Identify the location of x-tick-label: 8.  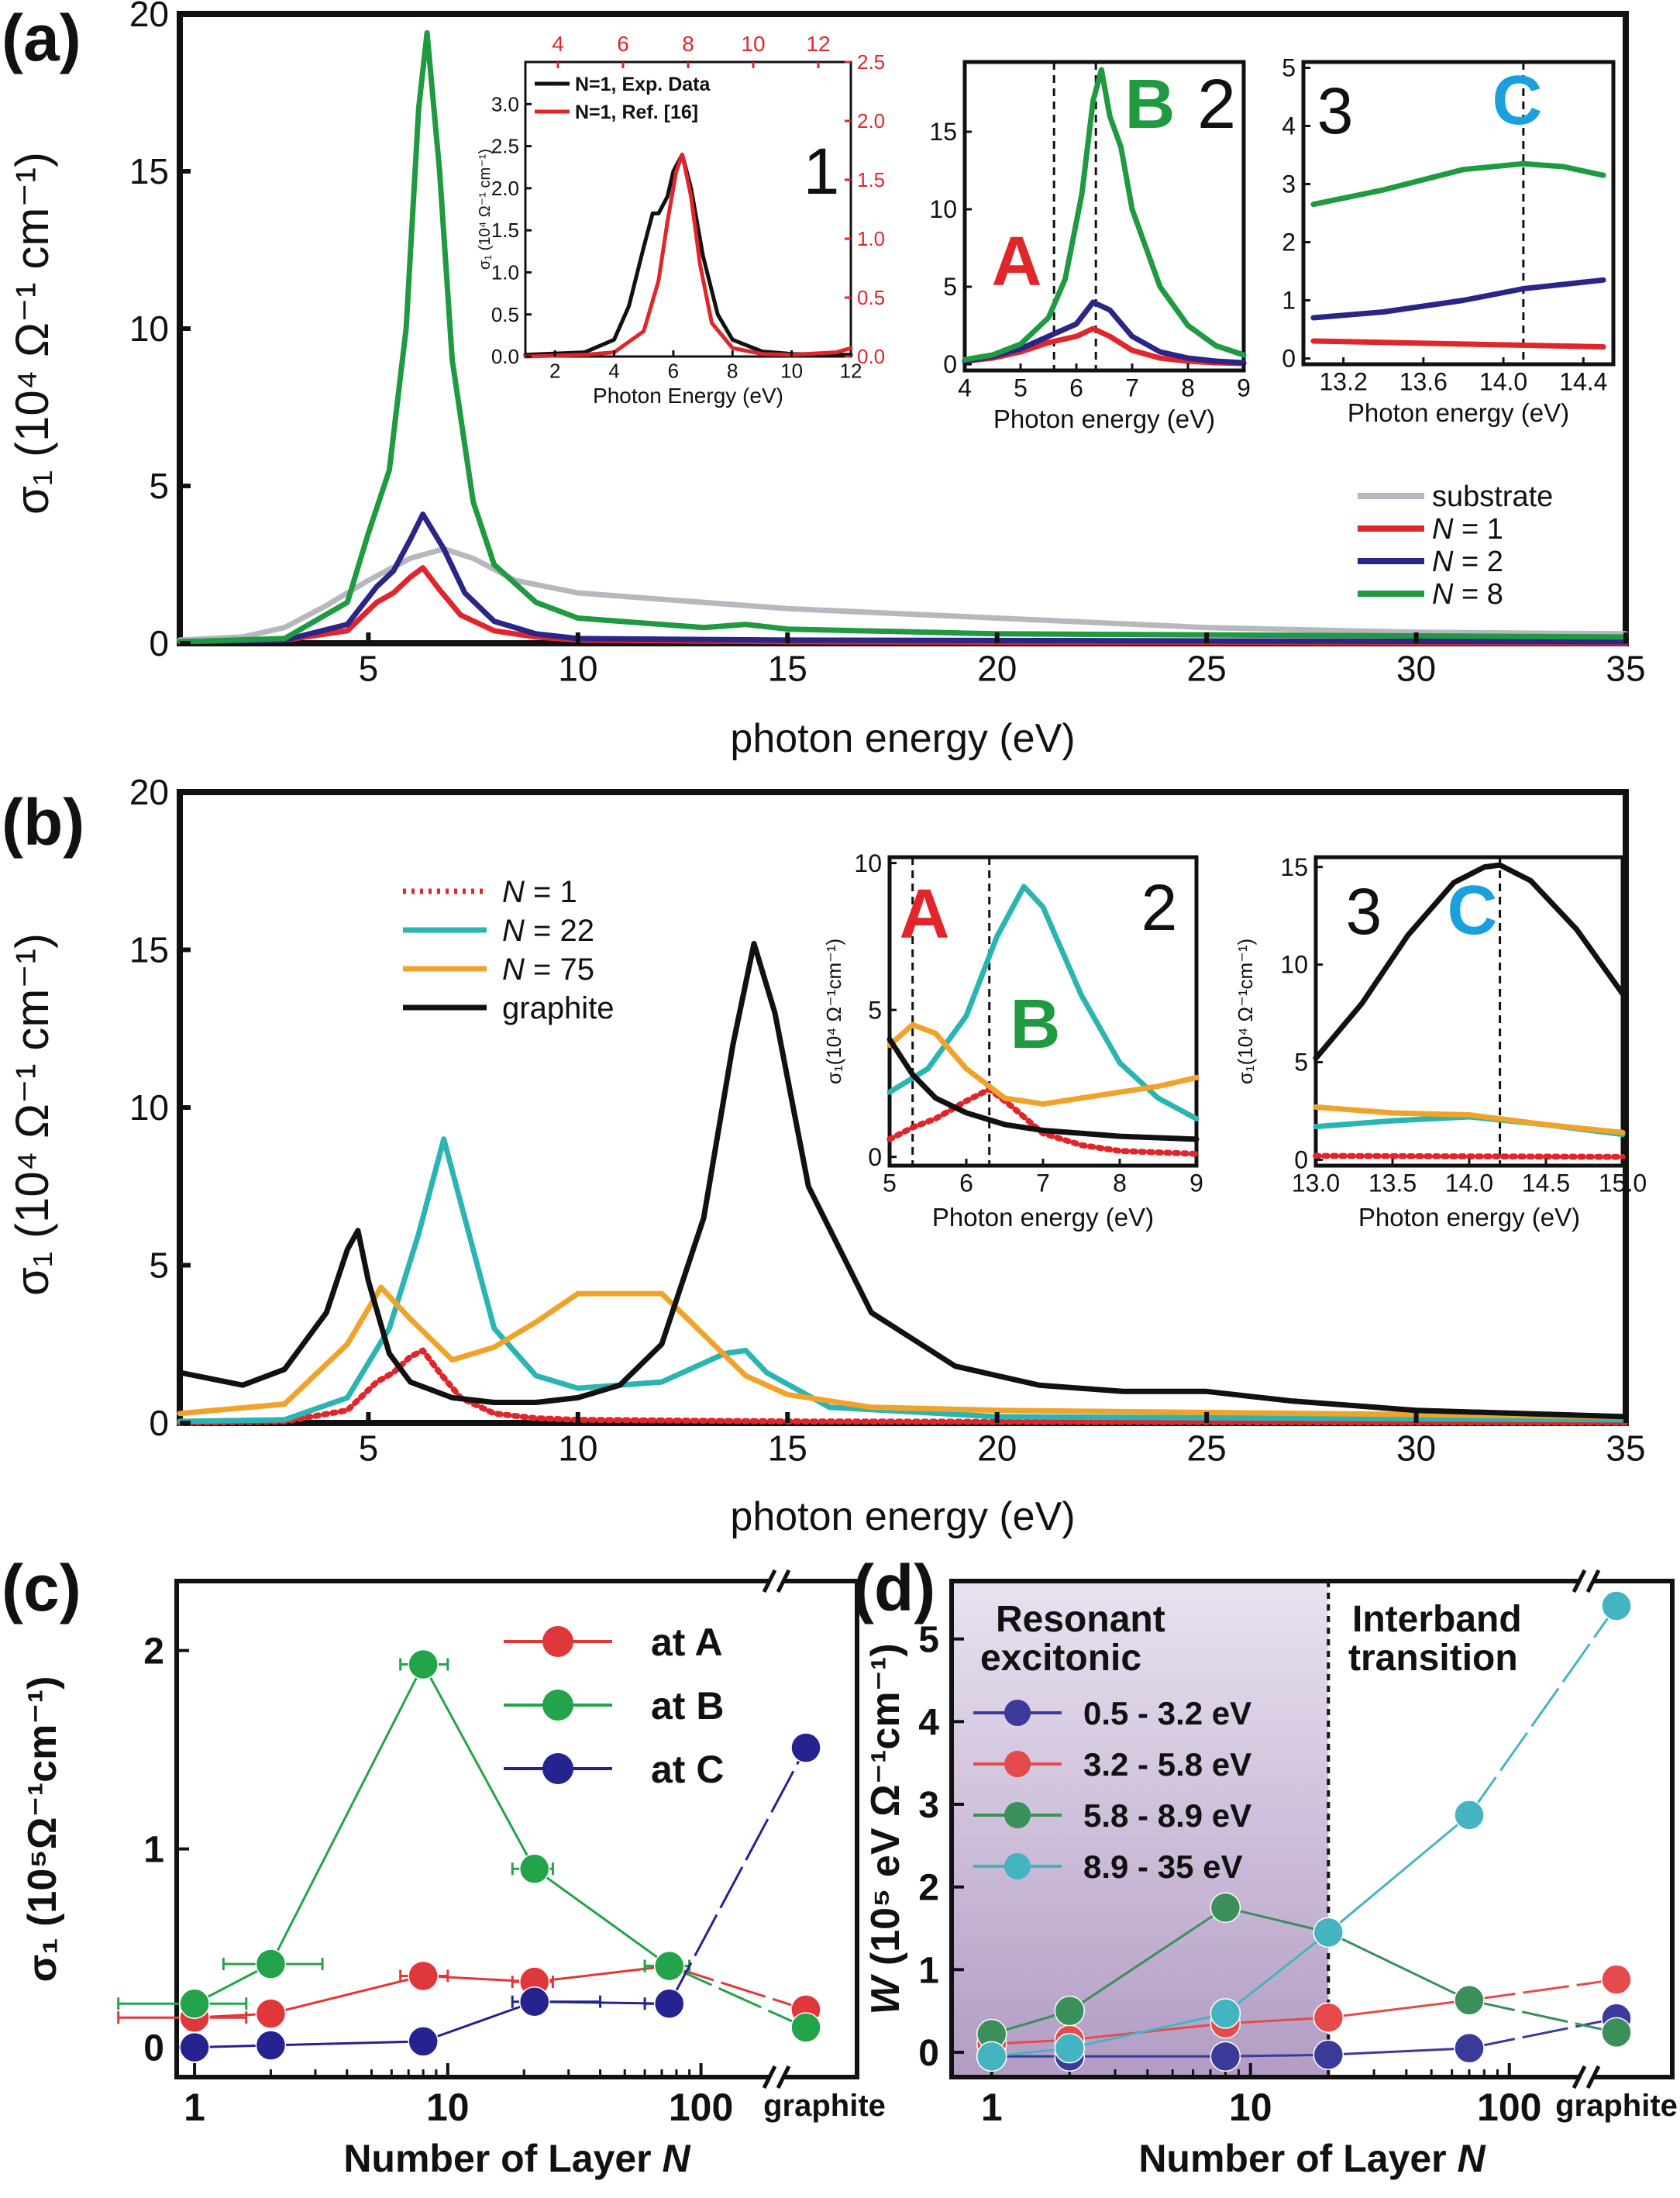
(1120, 1183).